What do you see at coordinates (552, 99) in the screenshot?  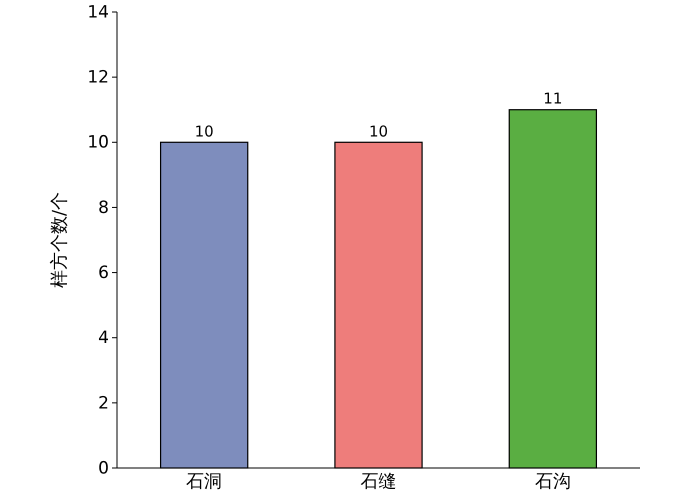 I see `data-label: 11` at bounding box center [552, 99].